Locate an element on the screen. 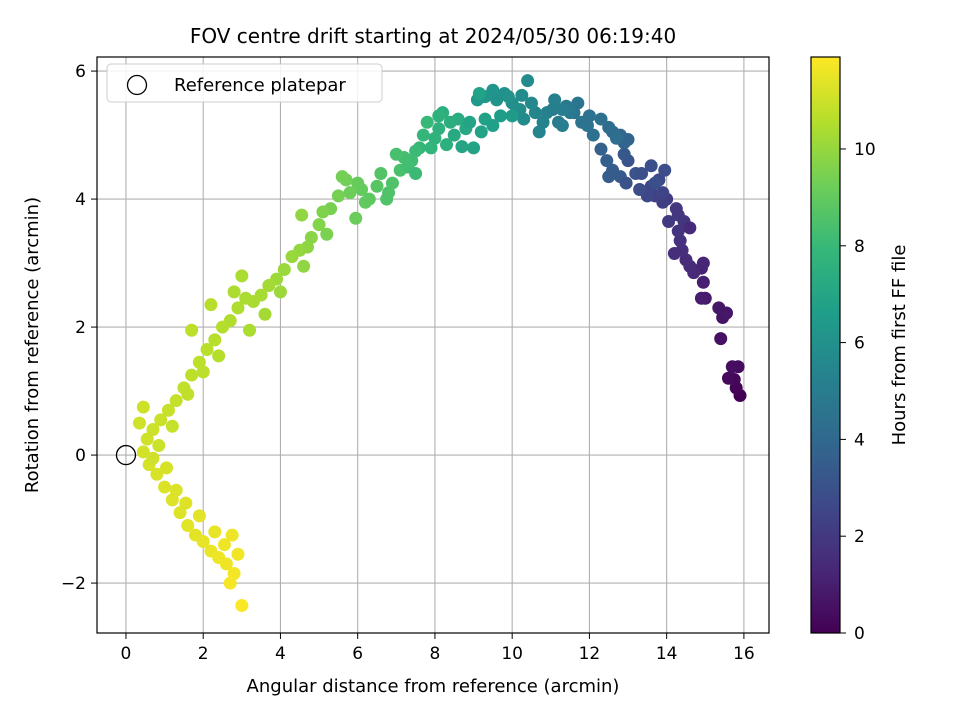  legend-marker-icon is located at coordinates (137, 85).